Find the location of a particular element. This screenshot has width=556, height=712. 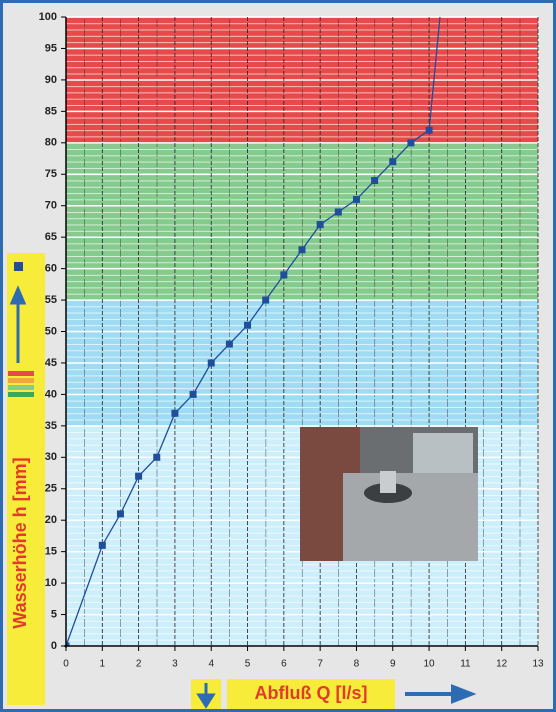

x-tick-label: 9 is located at coordinates (393, 664).